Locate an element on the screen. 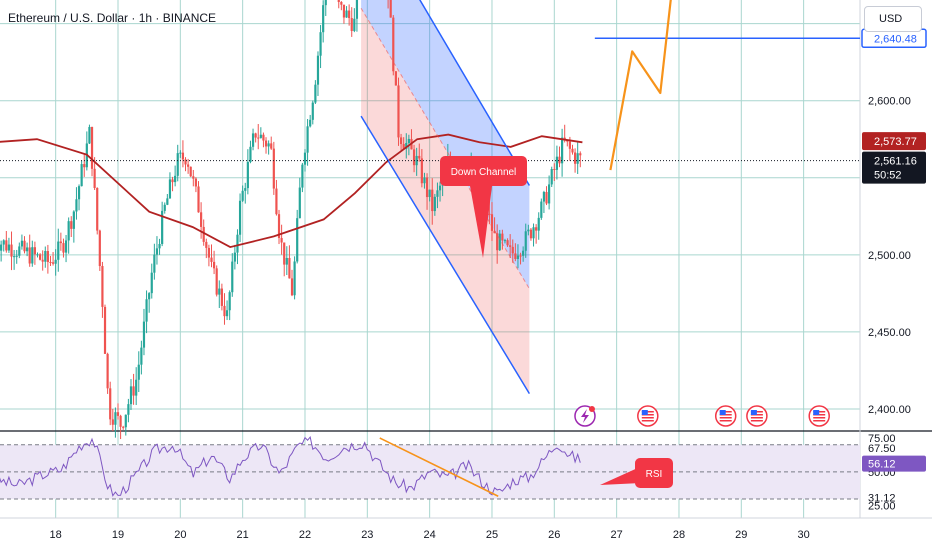 Image resolution: width=932 pixels, height=550 pixels. rsi-tick-label: 25.00 is located at coordinates (882, 507).